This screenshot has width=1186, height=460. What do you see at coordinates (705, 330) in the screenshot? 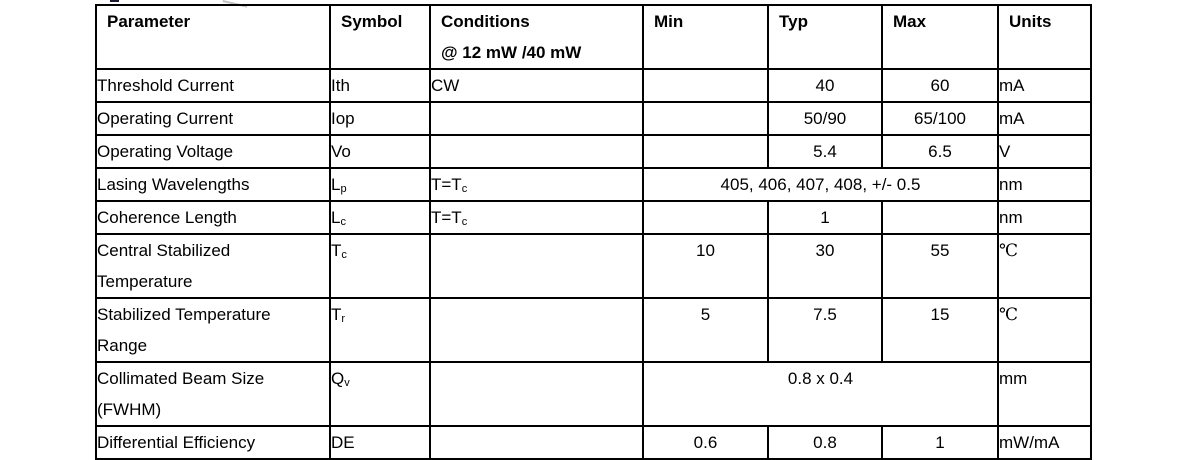
I see `min-cell: 5` at bounding box center [705, 330].